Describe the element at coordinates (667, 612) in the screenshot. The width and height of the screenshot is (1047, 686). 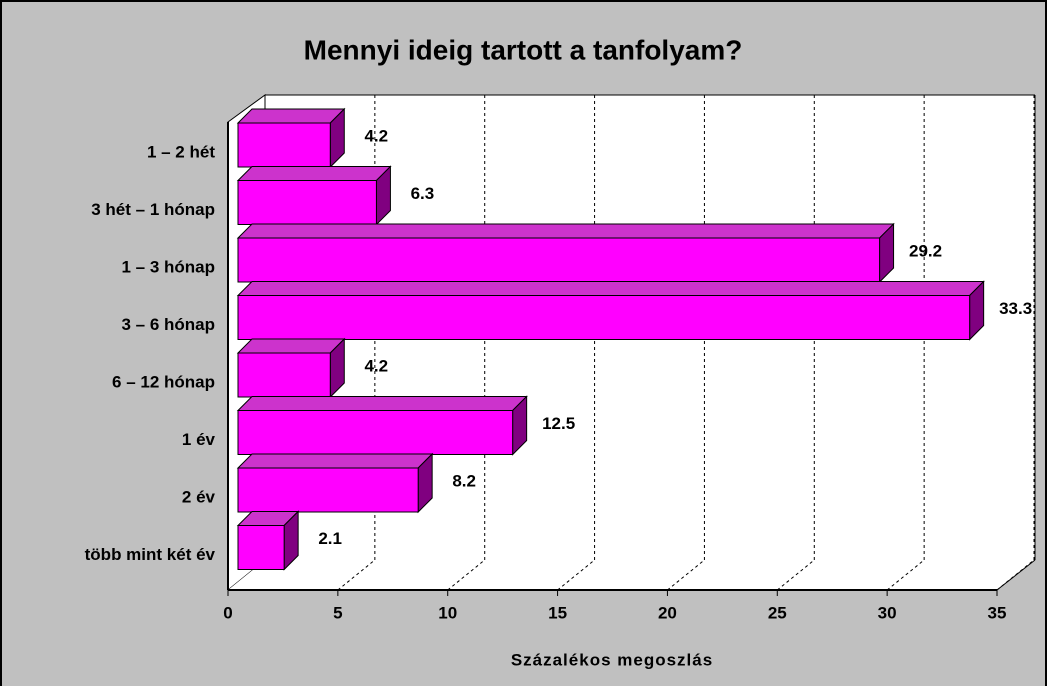
I see `x-tick-label: 20` at that location.